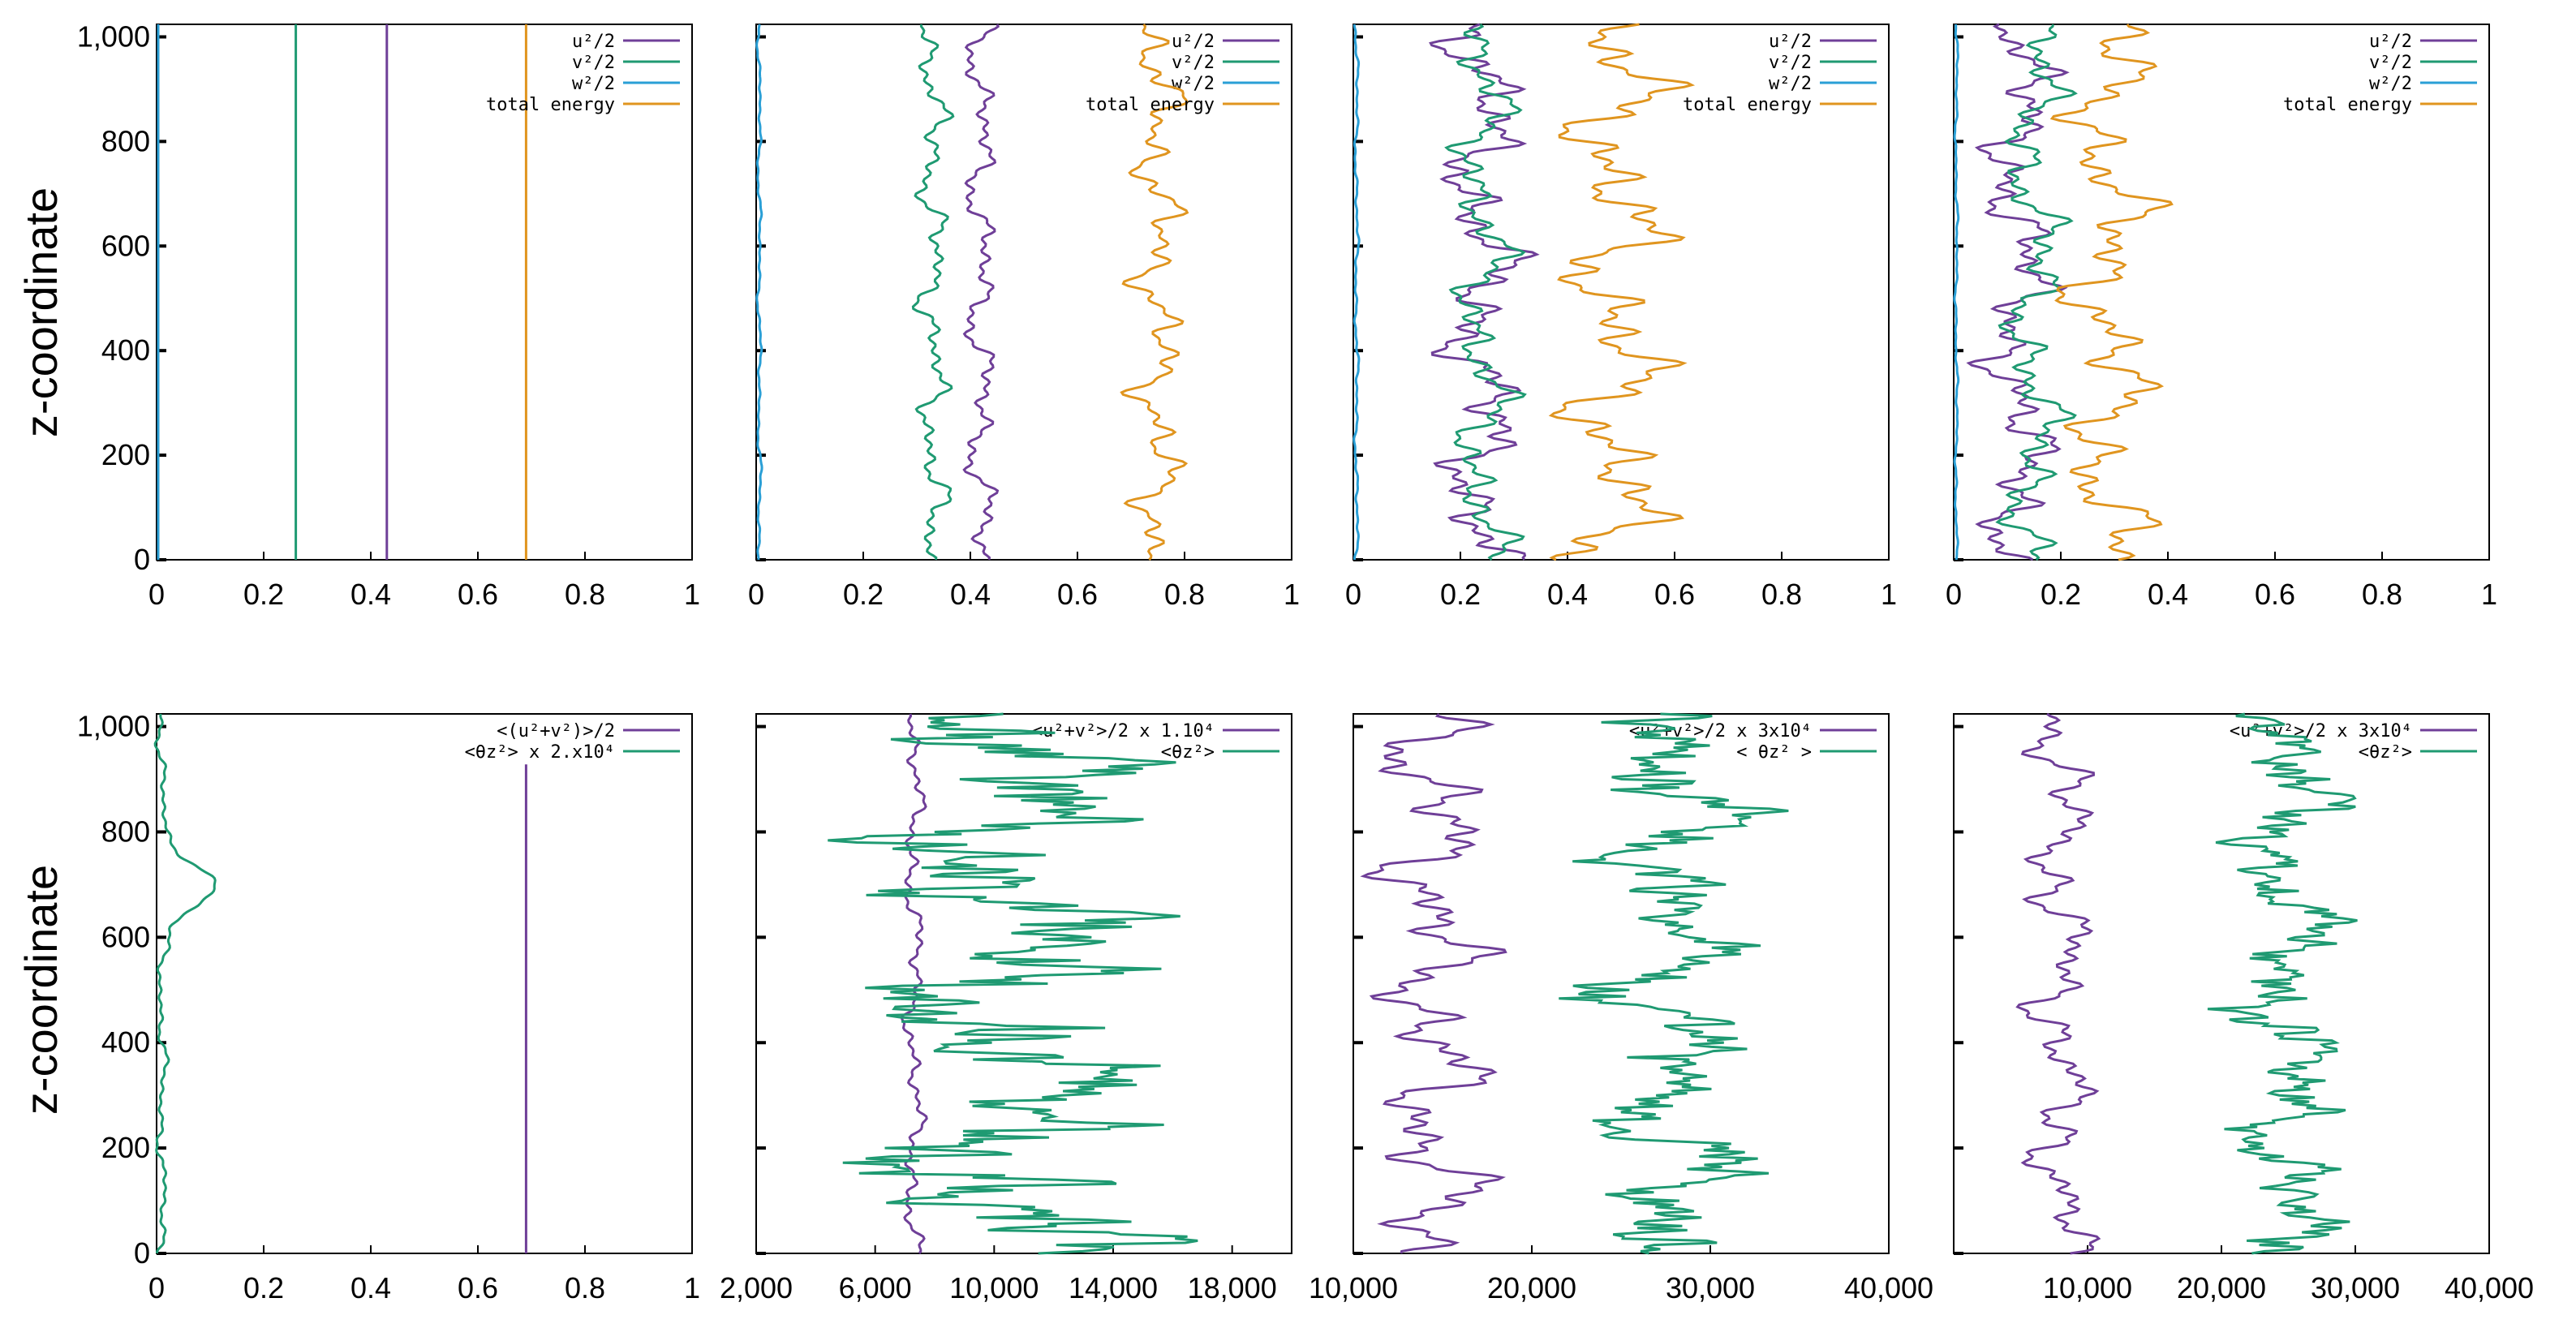 The image size is (2576, 1341). Describe the element at coordinates (1113, 1287) in the screenshot. I see `x-tick-label: 14,000` at that location.